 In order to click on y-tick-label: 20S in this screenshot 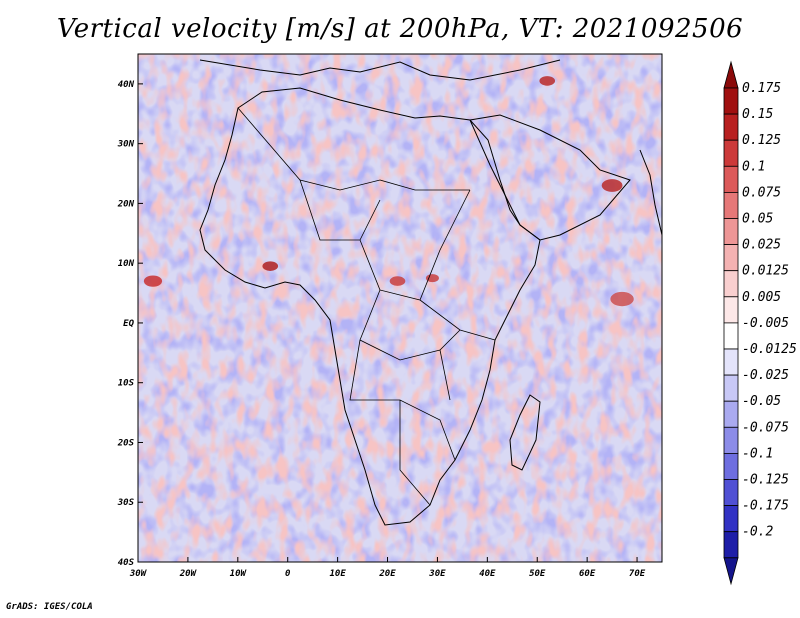, I will do `click(126, 443)`.